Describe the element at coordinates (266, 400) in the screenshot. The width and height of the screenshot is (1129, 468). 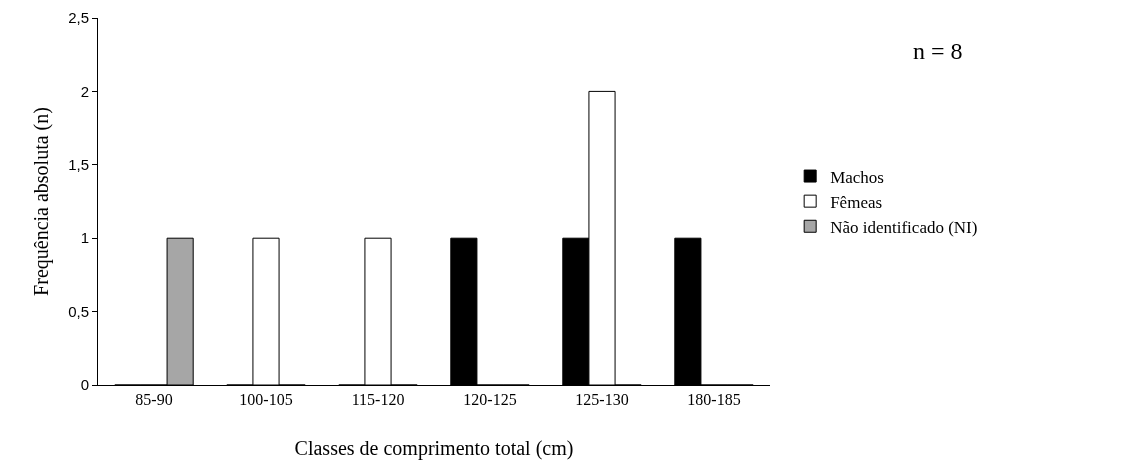
I see `x-tick-label: 100-105` at that location.